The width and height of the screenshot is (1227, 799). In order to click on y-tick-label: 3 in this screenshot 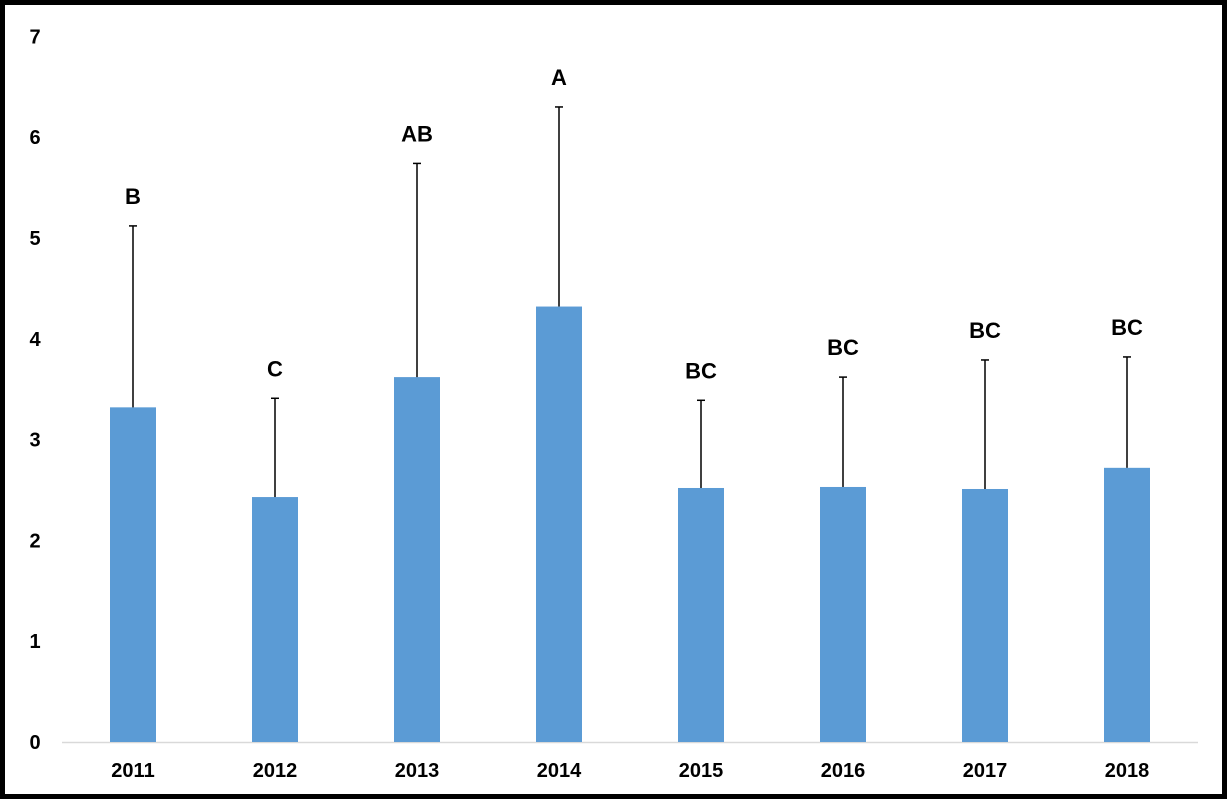, I will do `click(34, 441)`.